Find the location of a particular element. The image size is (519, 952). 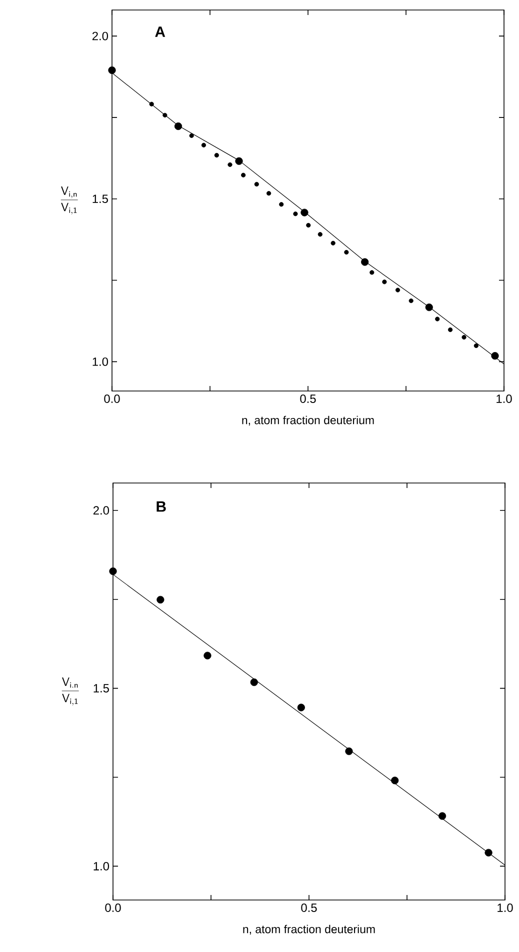

y-axis-title: $\frac{\mathsf{V}_{\mathsf{i,n}}}{\mathsf{V}_{\mathsf{i,1}}}$ is located at coordinates (69, 200).